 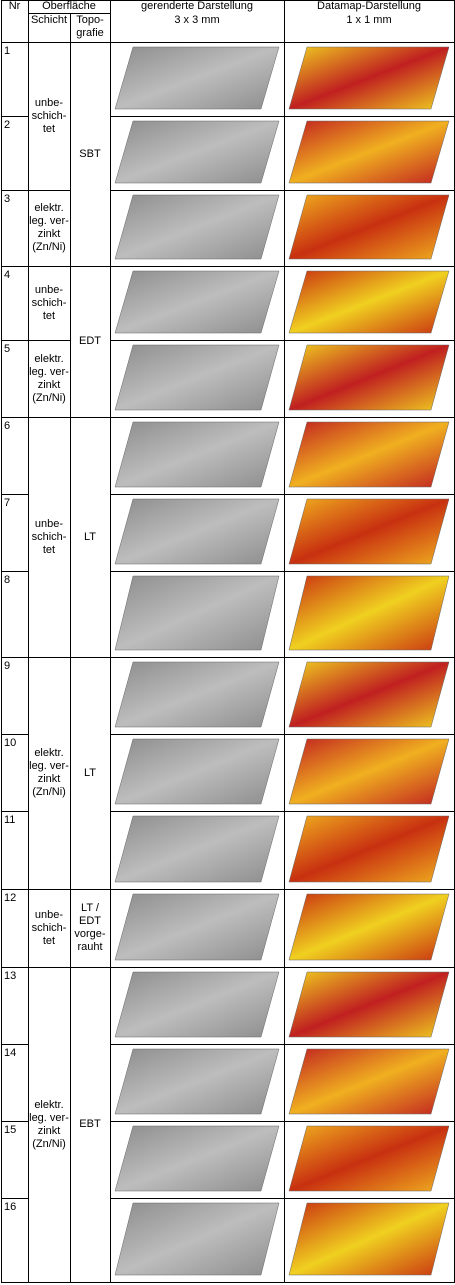 I want to click on row-number: 10, so click(x=10, y=743).